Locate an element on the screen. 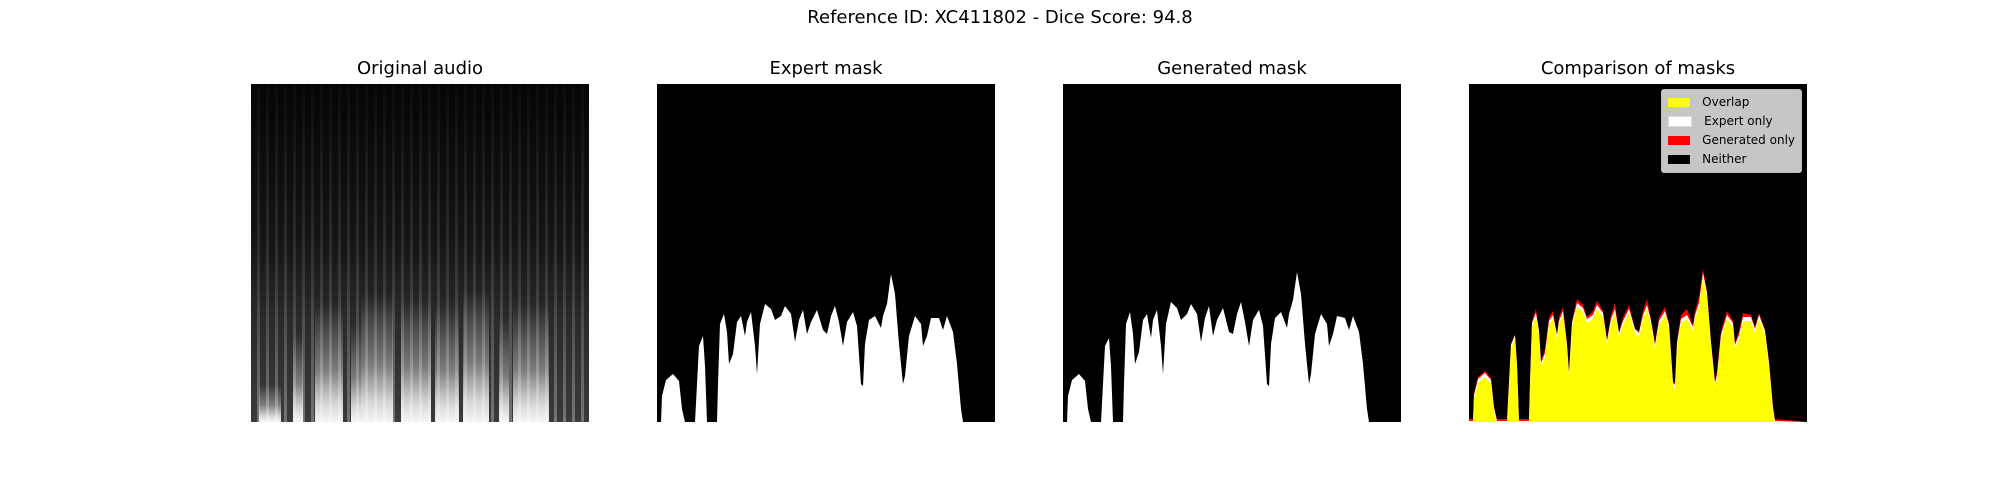 This screenshot has height=500, width=2000. legend-item-generated-only: Generated only is located at coordinates (1731, 140).